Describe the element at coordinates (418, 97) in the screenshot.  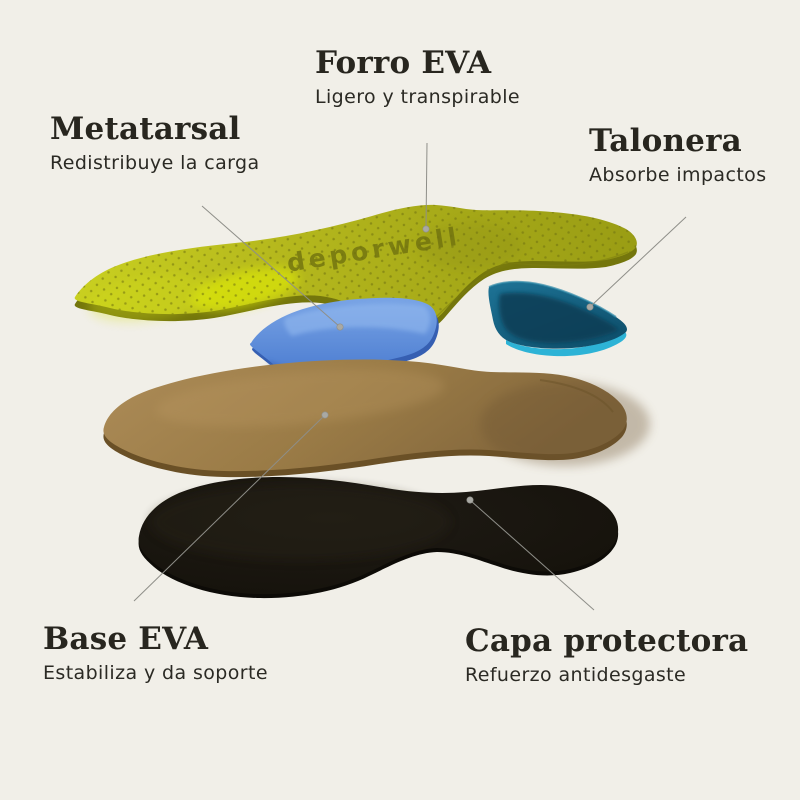
I see `label-forro-eva-subtitle: Ligero y transpirable` at that location.